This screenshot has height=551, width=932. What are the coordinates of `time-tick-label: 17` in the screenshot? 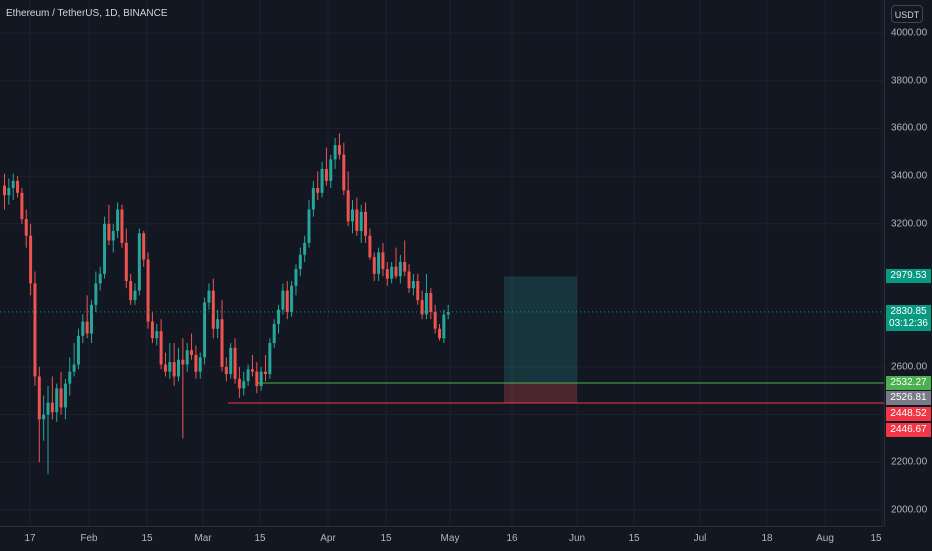 It's located at (30, 538).